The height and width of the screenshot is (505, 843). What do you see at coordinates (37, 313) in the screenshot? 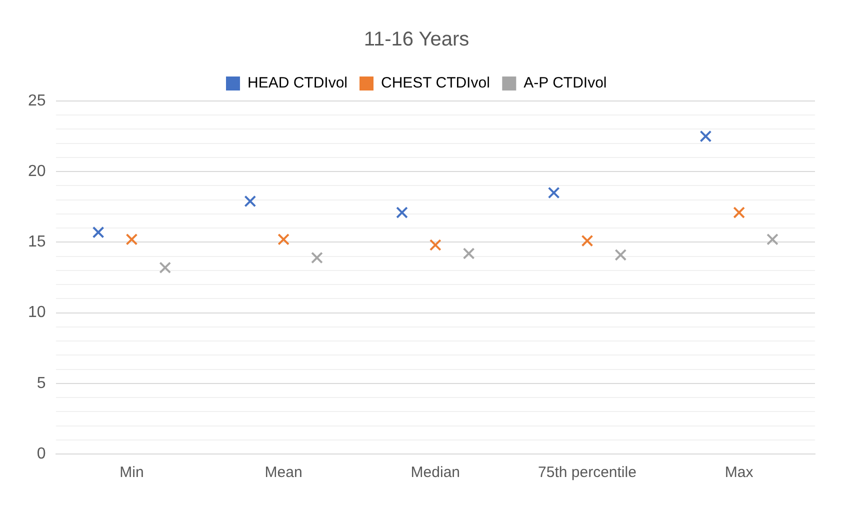
I see `y-tick-label: 10` at bounding box center [37, 313].